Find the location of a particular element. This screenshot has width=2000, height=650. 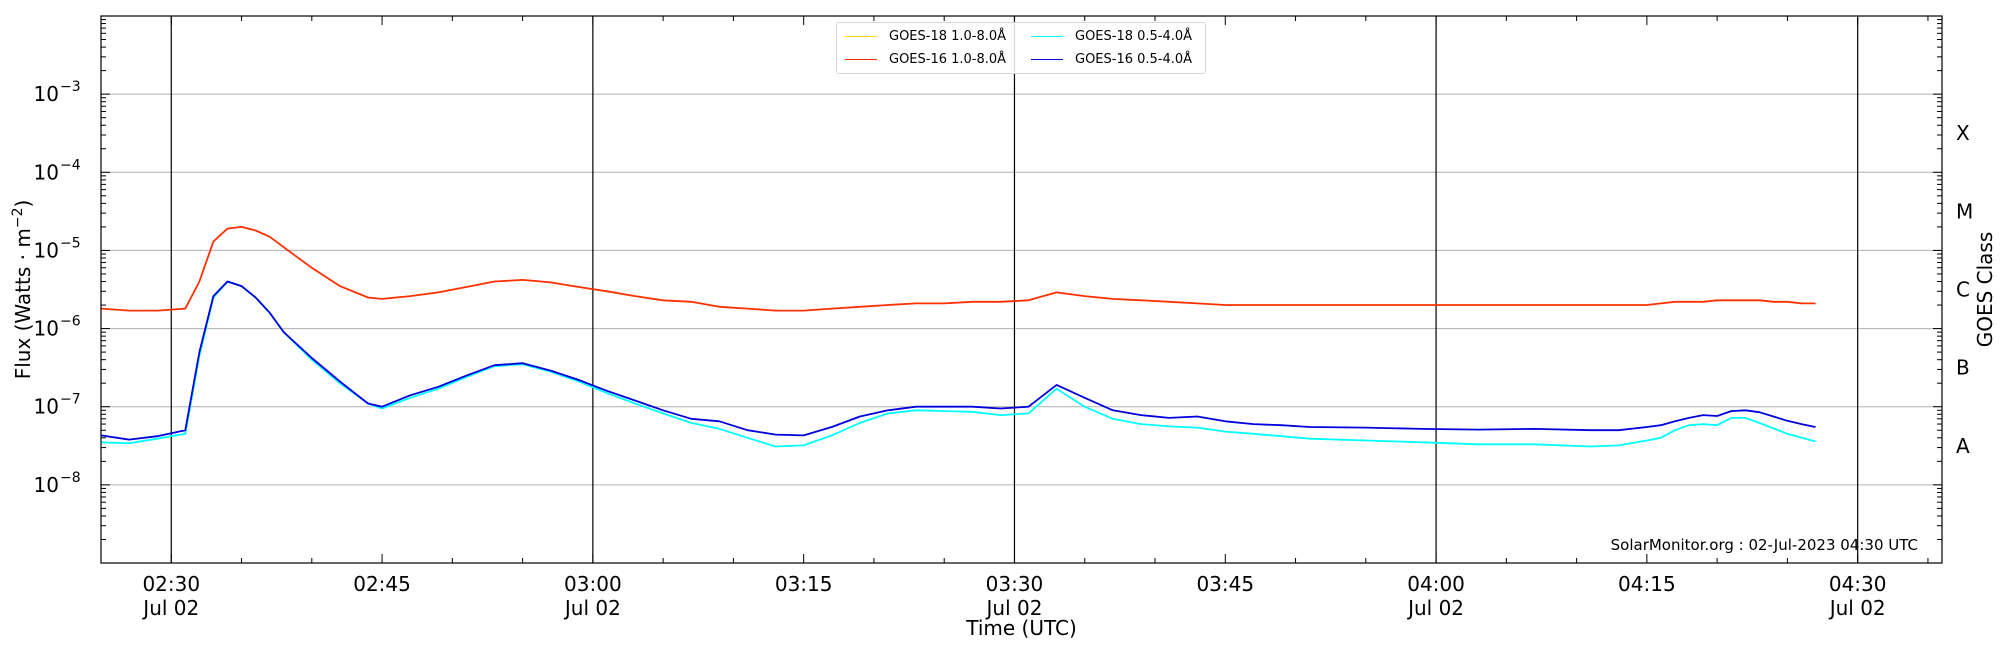

y-tick-label-exp: −3 is located at coordinates (70, 87).